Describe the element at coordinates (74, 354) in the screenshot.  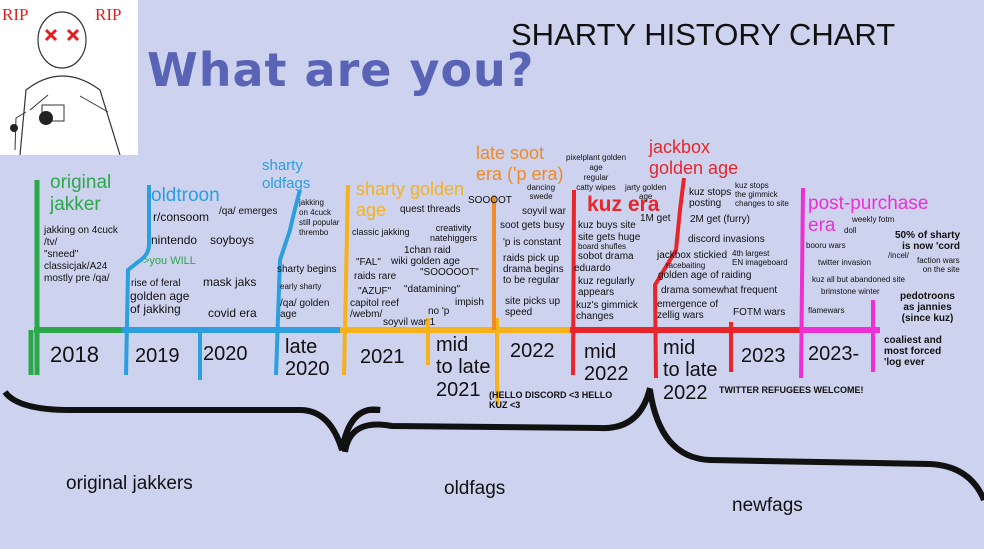
I see `year-2018: 2018` at that location.